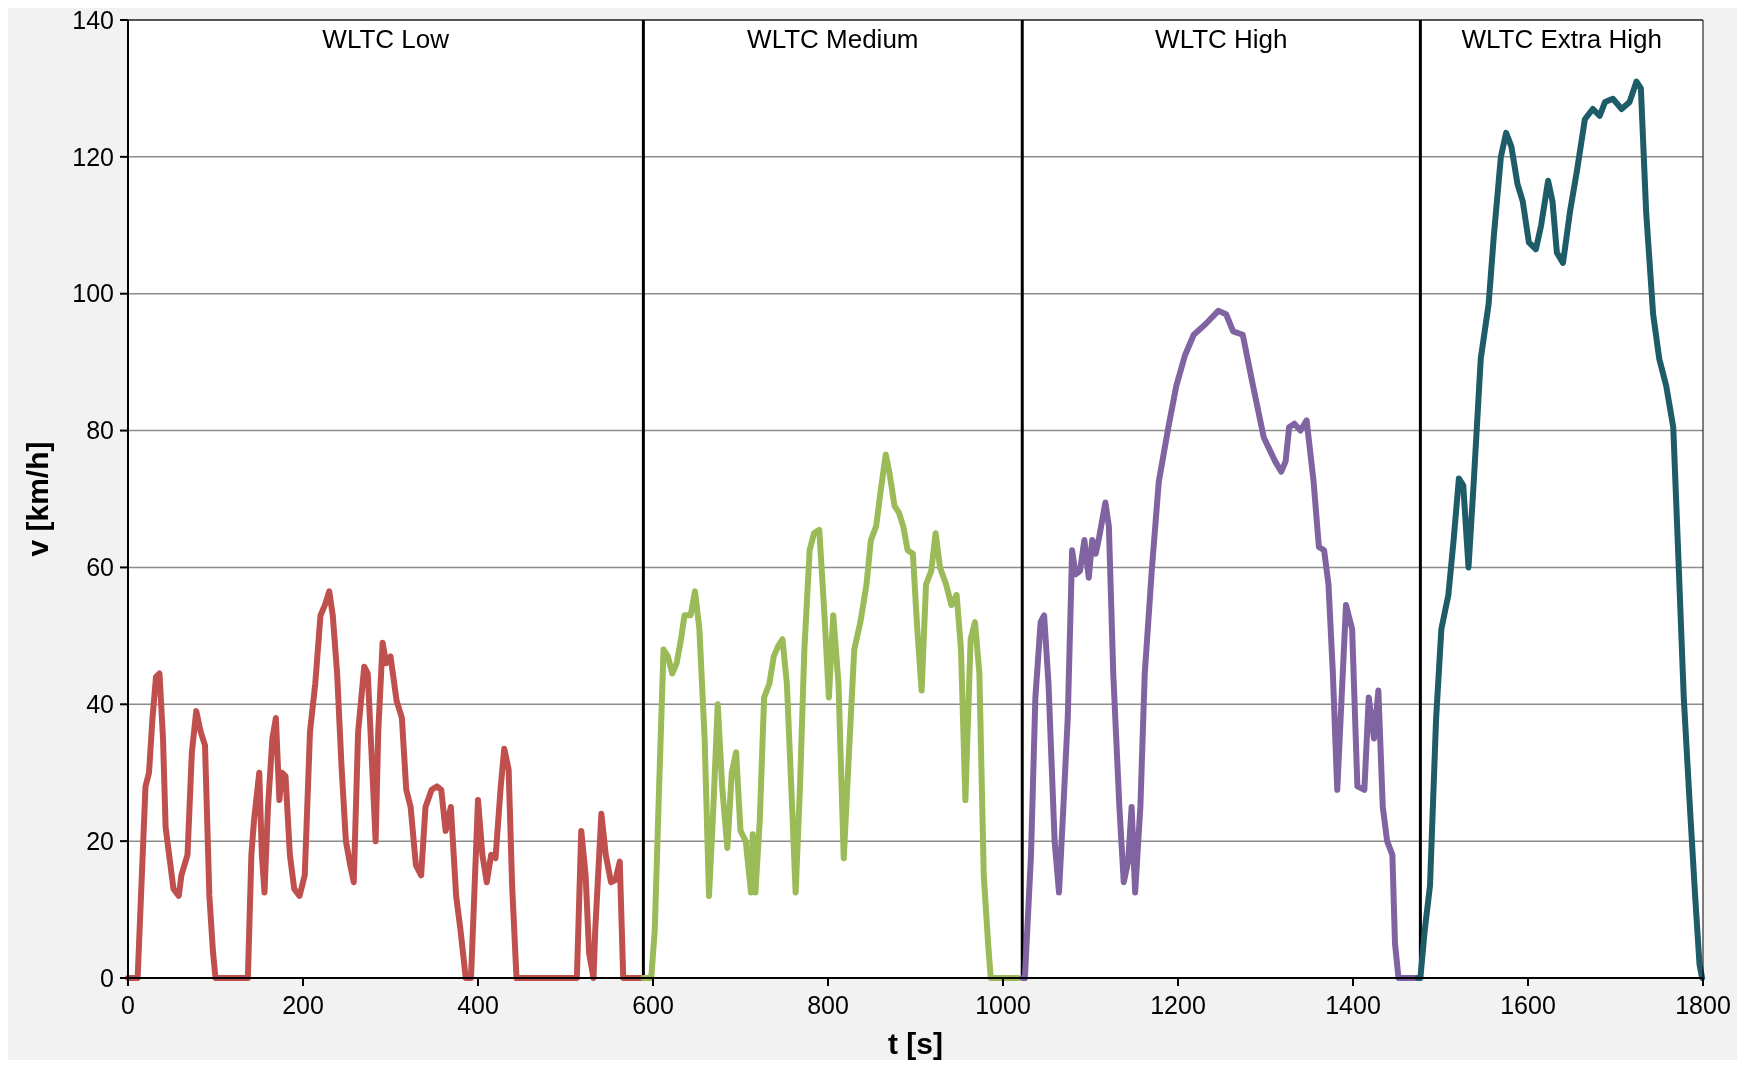  Describe the element at coordinates (93, 293) in the screenshot. I see `y-tick-label: 100` at that location.